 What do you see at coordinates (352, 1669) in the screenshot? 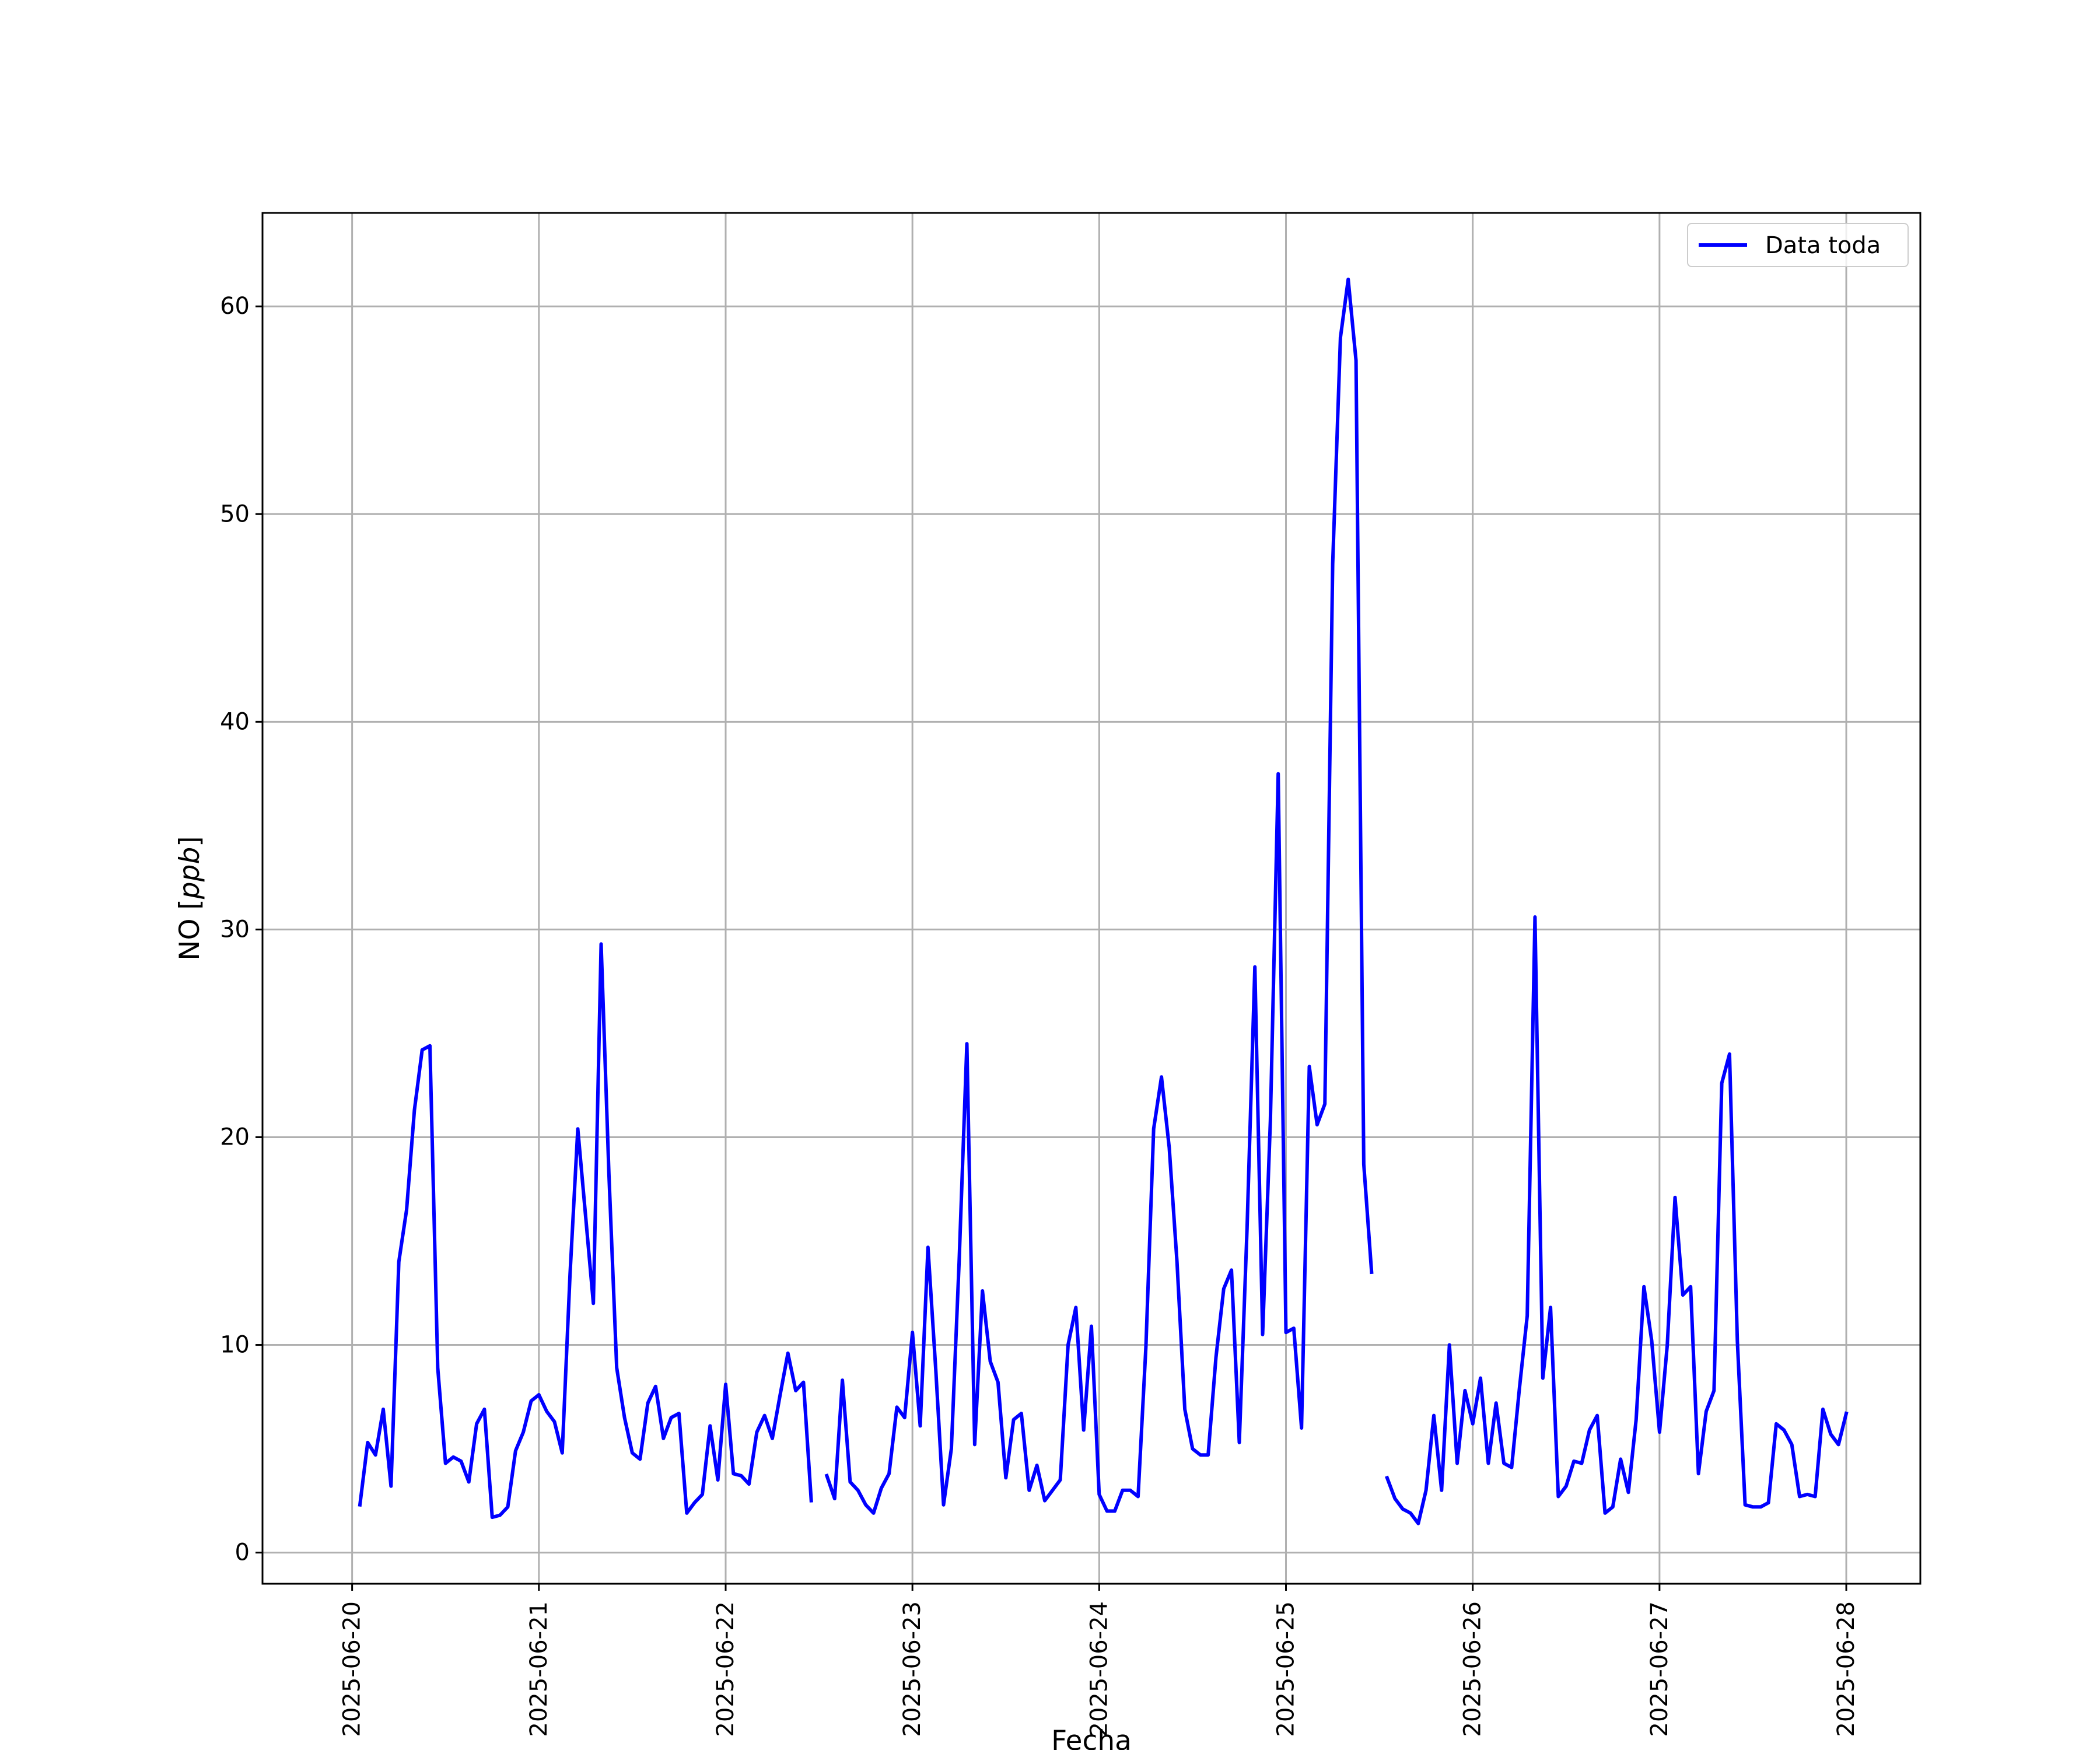
I see `x-tick-label: 2025-06-20` at bounding box center [352, 1669].